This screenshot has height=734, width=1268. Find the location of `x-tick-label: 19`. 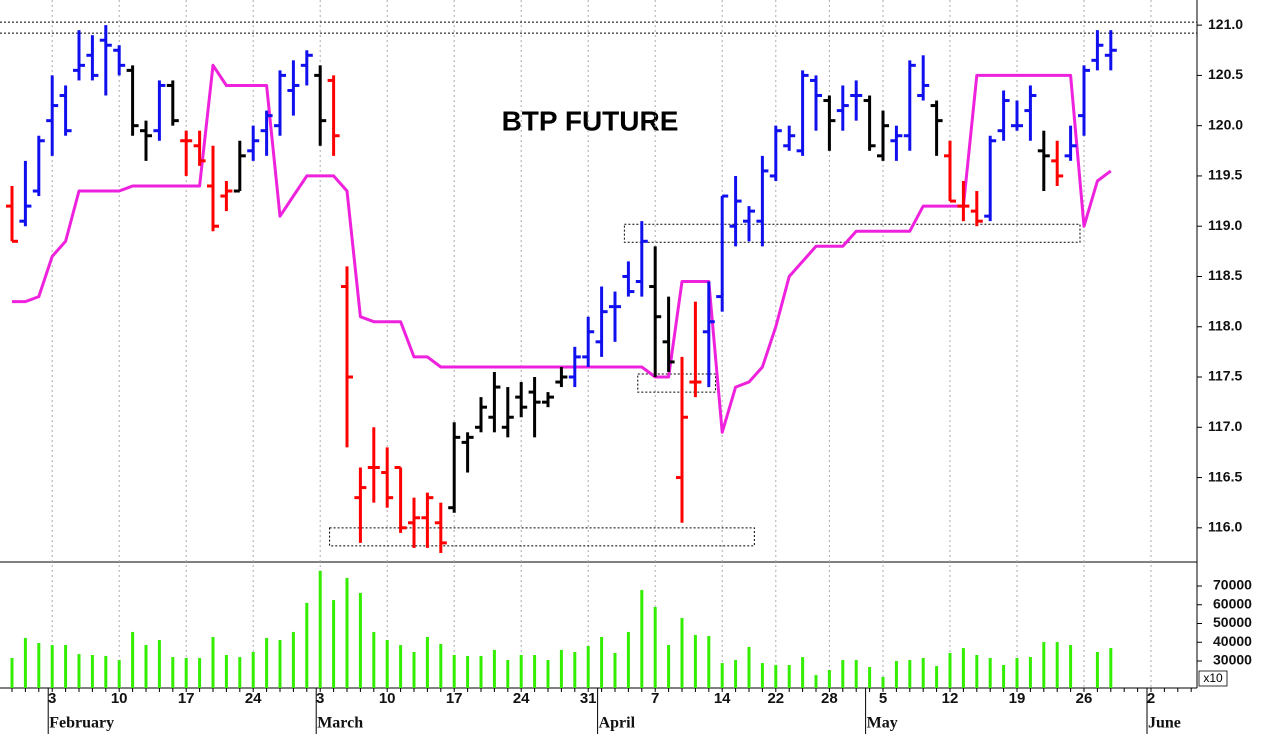

x-tick-label: 19 is located at coordinates (1017, 698).